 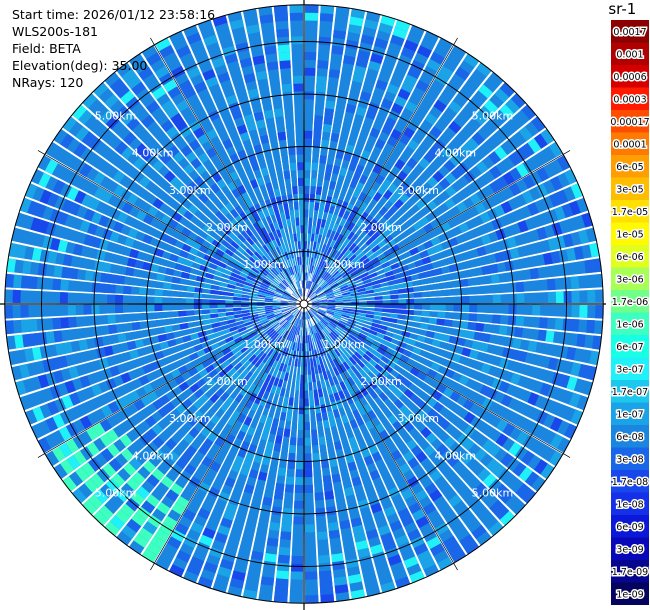 I want to click on station-name: WLS200s-181, so click(x=55, y=31).